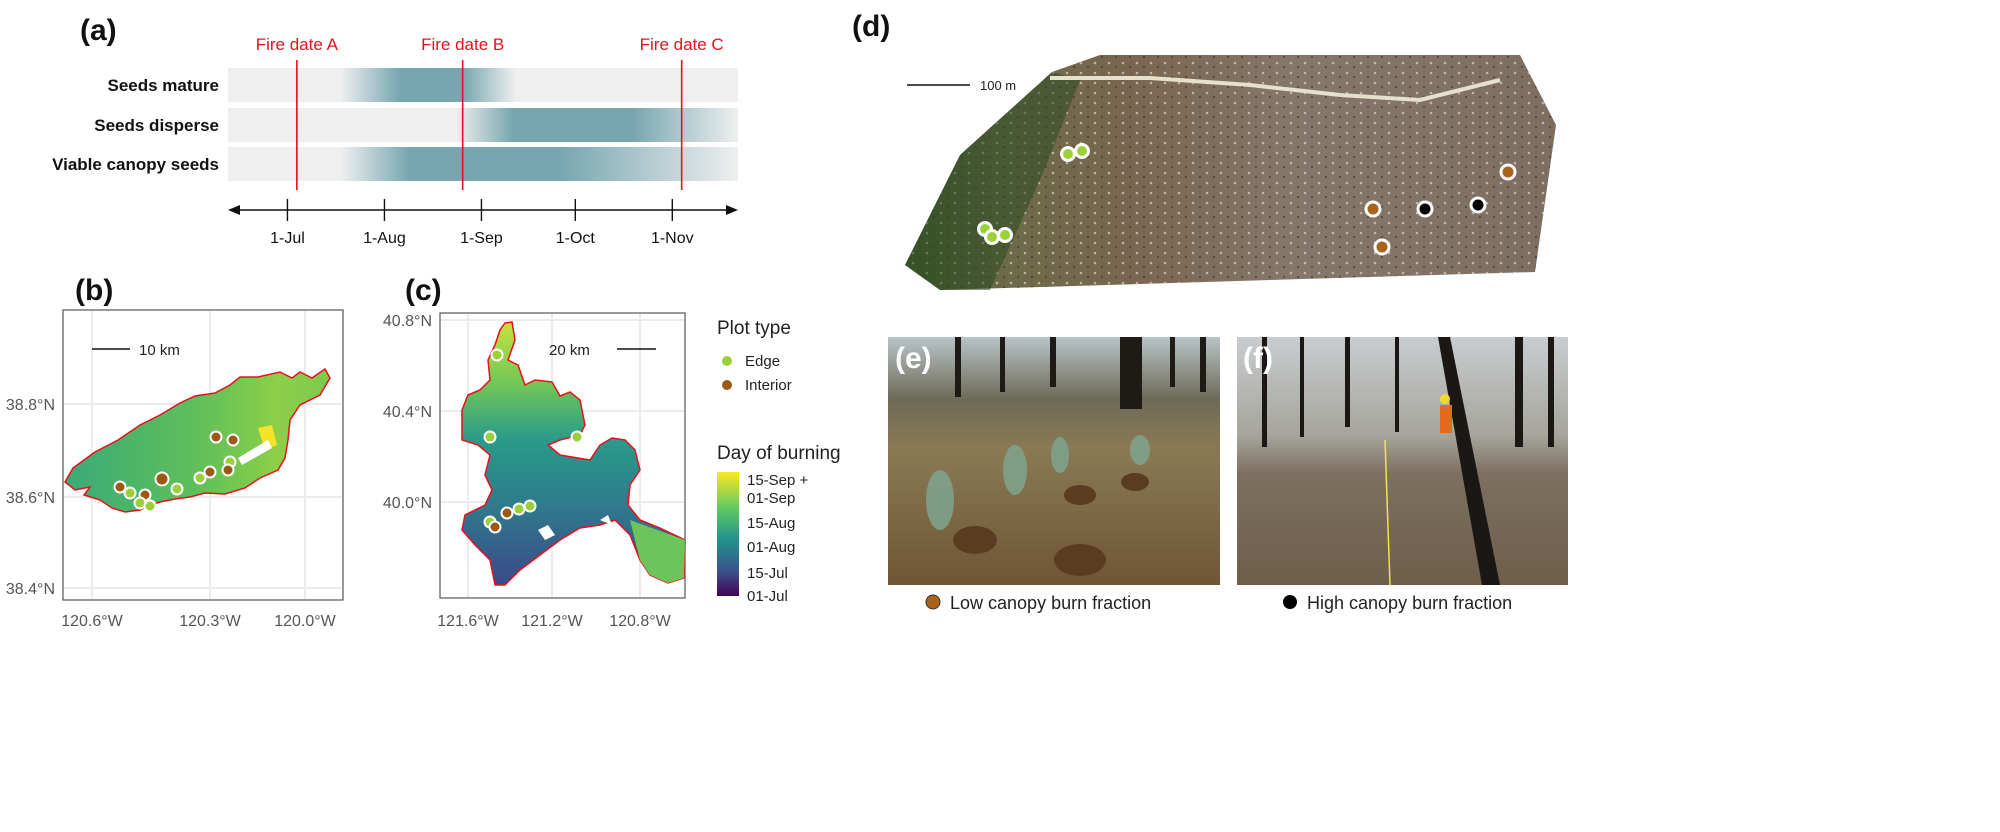 Image resolution: width=2000 pixels, height=832 pixels. Describe the element at coordinates (407, 503) in the screenshot. I see `y-tick-label: 40.0°N` at that location.